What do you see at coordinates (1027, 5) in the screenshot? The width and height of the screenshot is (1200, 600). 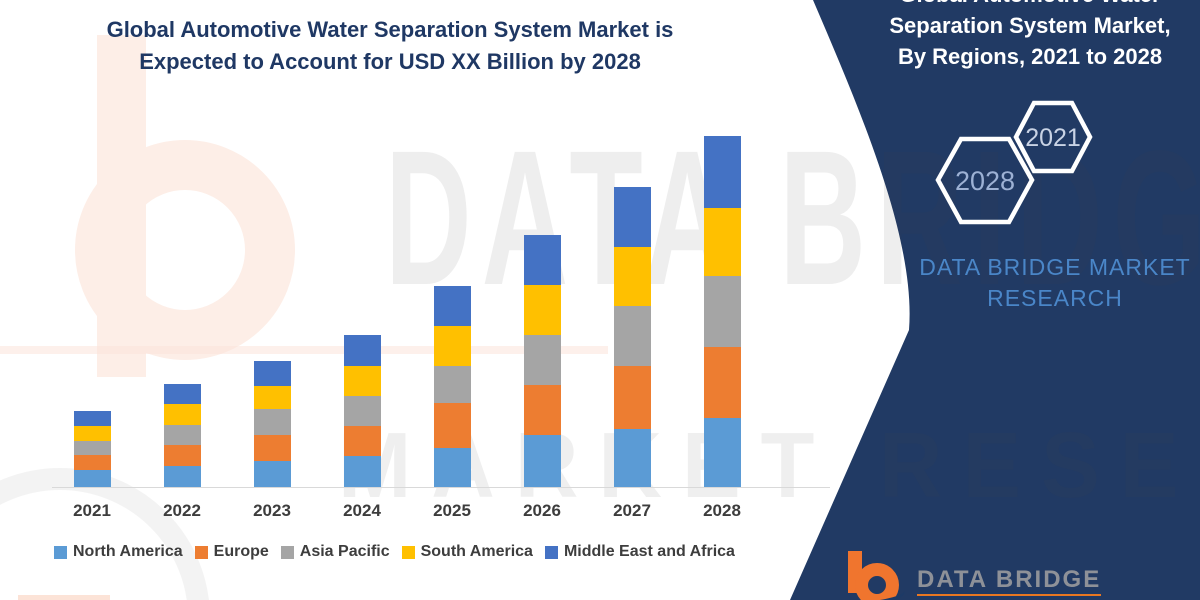 I see `panel-heading-line1: Global Automotive Water` at bounding box center [1027, 5].